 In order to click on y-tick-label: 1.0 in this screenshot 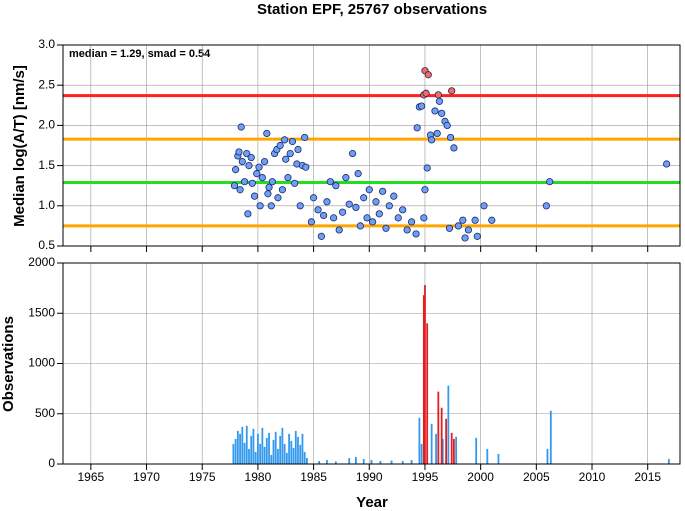, I will do `click(46, 205)`.